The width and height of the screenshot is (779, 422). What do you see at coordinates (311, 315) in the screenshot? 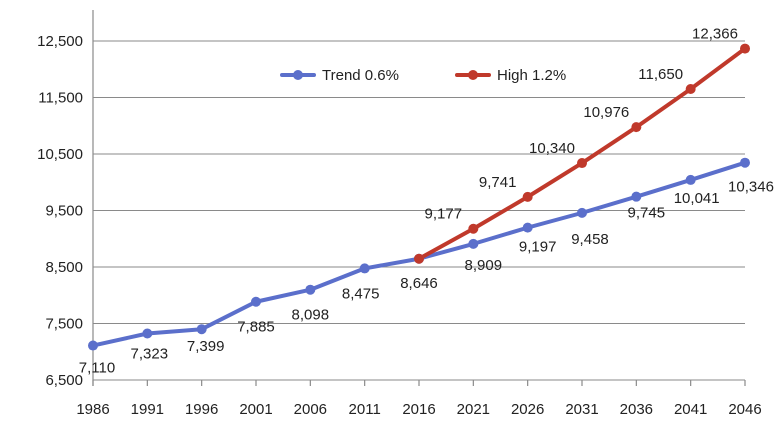
I see `data-label-trend: 8,098` at bounding box center [311, 315].